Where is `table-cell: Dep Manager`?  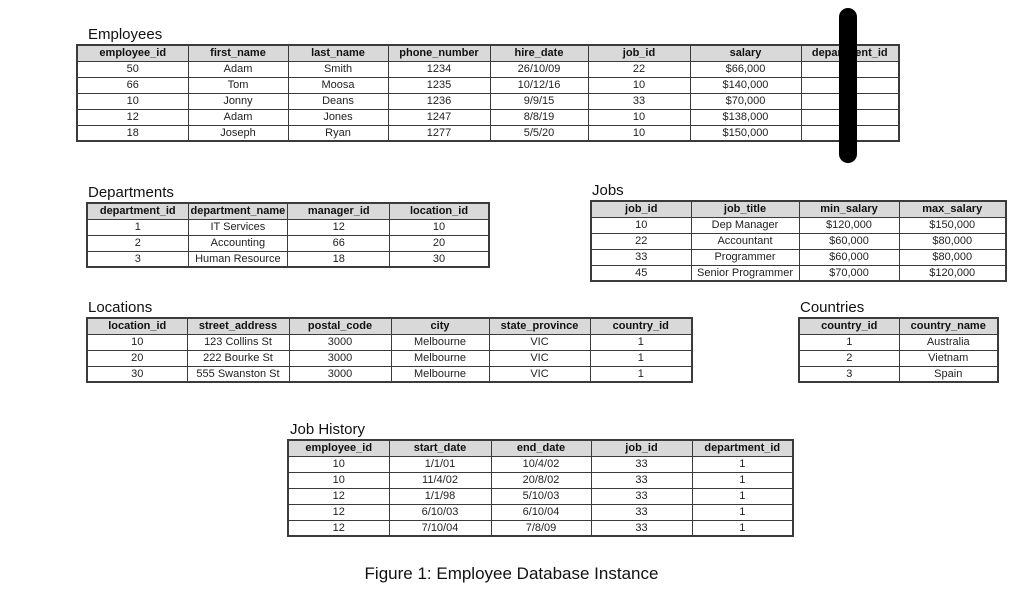
table-cell: Dep Manager is located at coordinates (745, 225).